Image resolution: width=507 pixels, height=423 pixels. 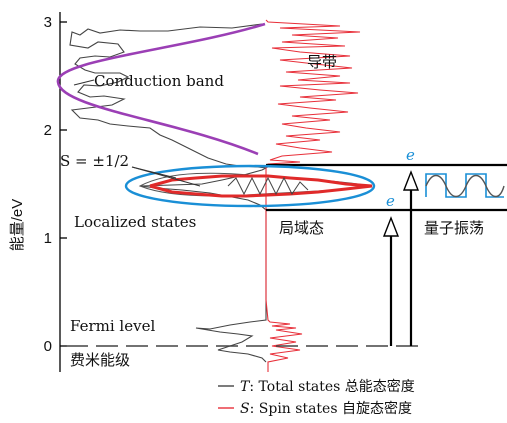 I want to click on y-tick-label-3: 3, so click(x=48, y=22).